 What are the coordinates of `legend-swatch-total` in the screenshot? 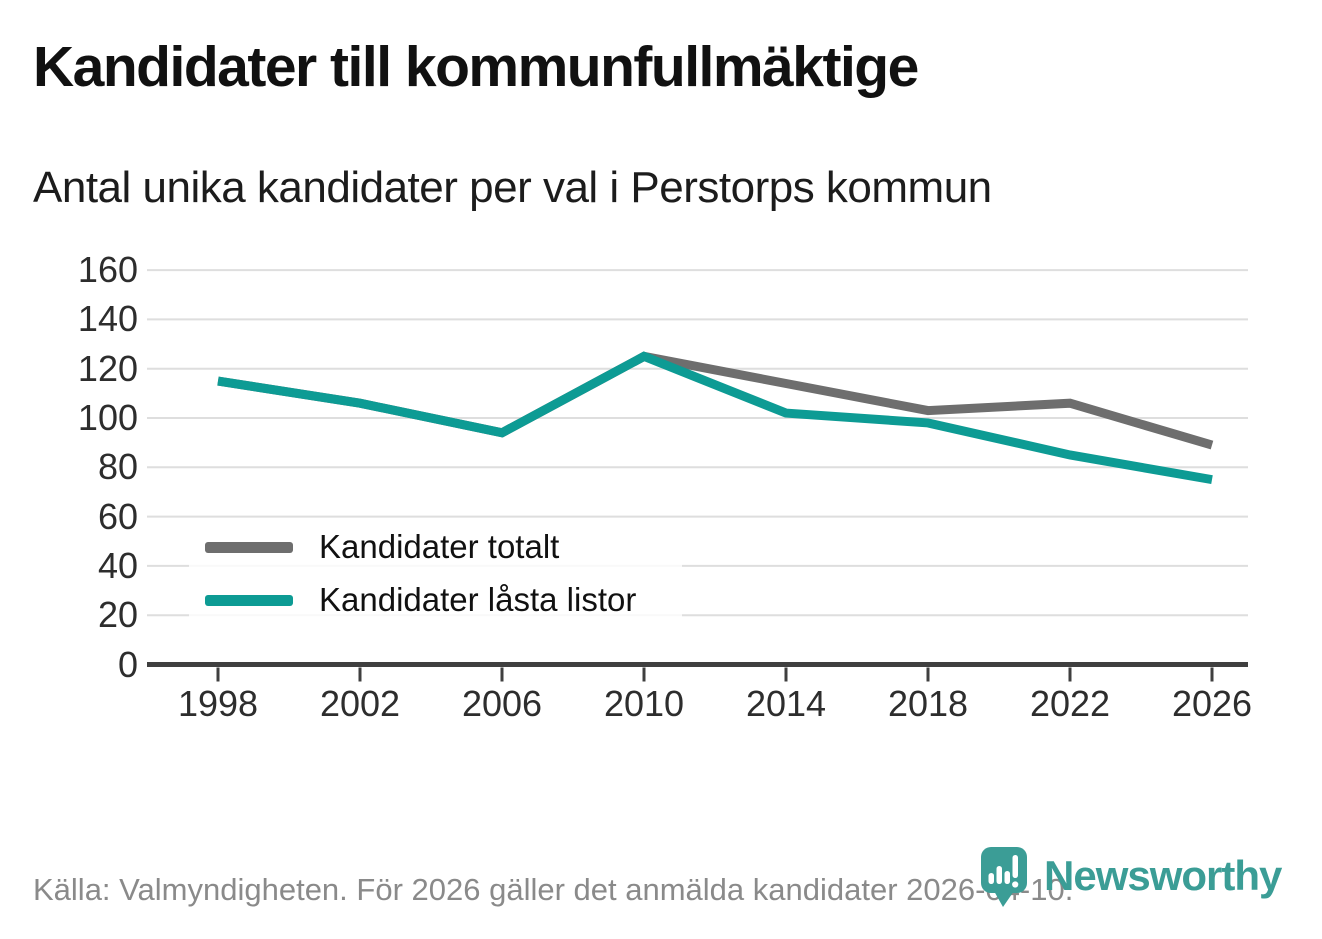 It's located at (249, 547).